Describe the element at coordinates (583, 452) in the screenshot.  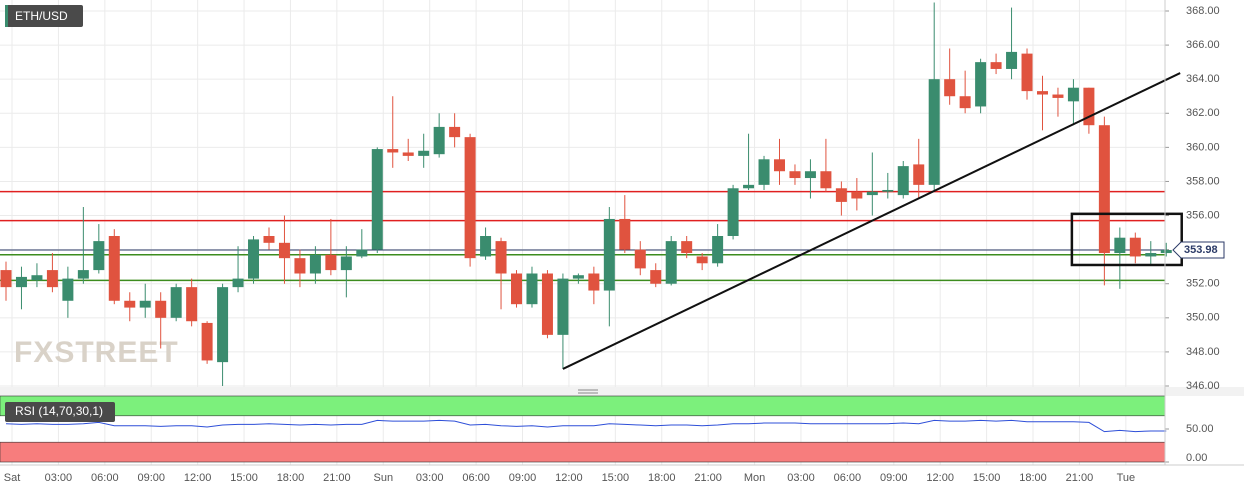
I see `rsi-lower-band` at that location.